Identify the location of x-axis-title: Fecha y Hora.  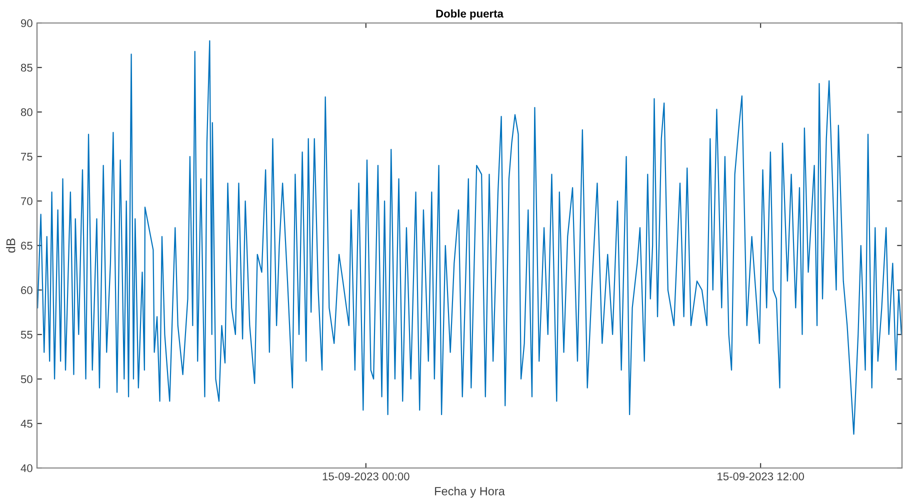
(470, 492).